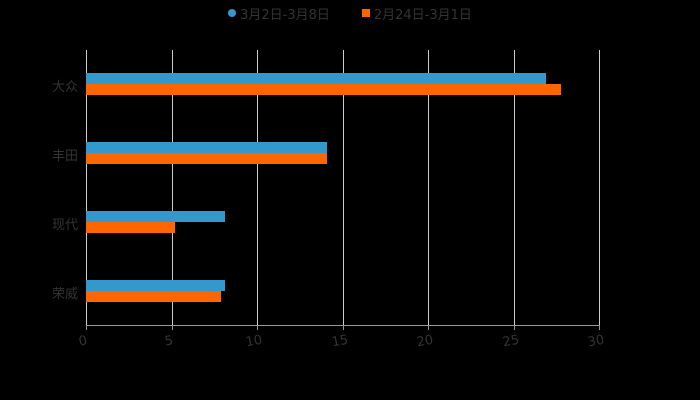 The width and height of the screenshot is (700, 400). I want to click on legend-item-series-2: 2月24日-3月1日, so click(416, 13).